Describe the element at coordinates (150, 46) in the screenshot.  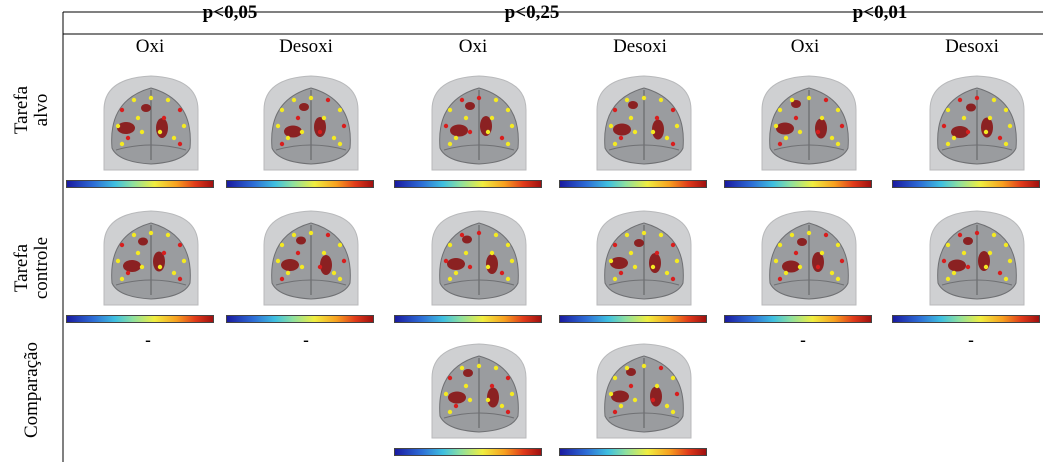
I see `subheader-oxi-1: Oxi` at that location.